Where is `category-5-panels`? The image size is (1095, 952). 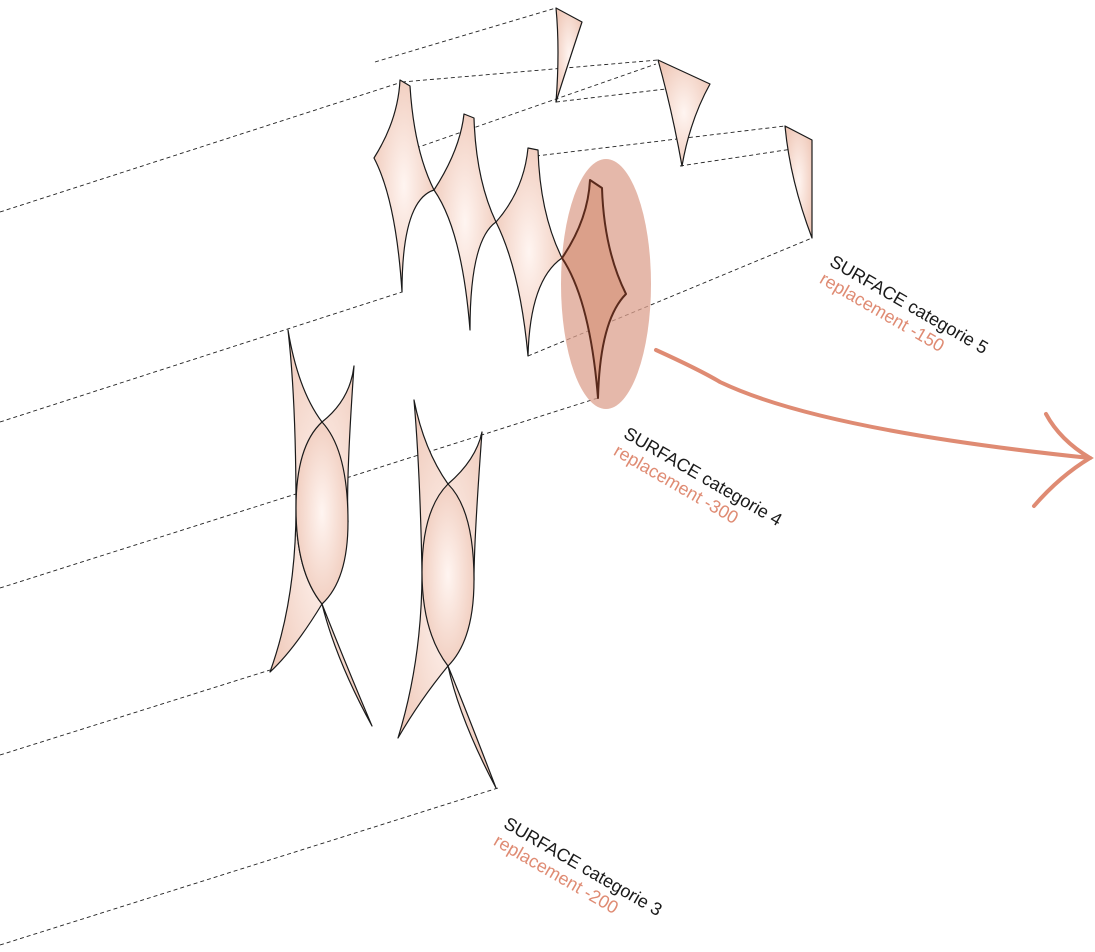 category-5-panels is located at coordinates (684, 123).